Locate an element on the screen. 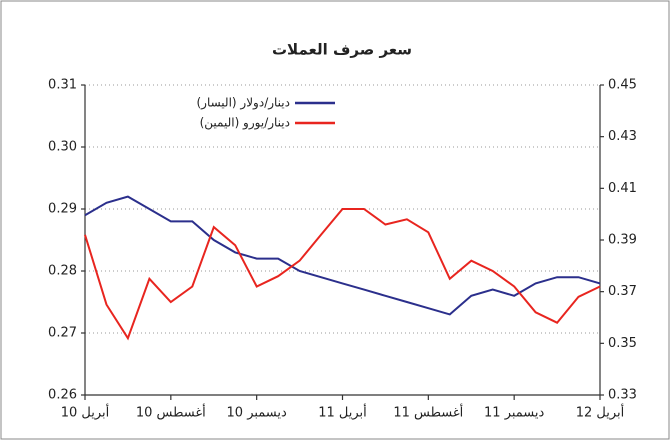 This screenshot has width=670, height=440. x-tick-label: أغسطس 11 is located at coordinates (428, 412).